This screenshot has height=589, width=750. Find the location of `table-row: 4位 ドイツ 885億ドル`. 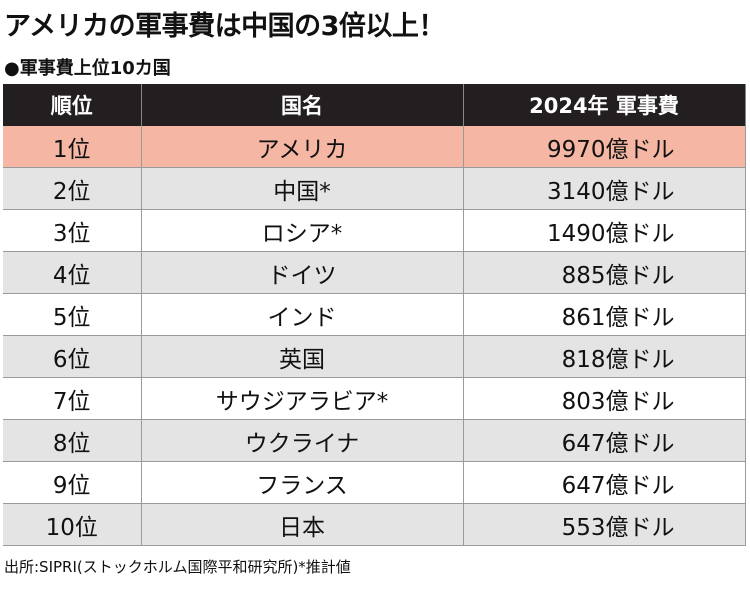

table-row: 4位 ドイツ 885億ドル is located at coordinates (374, 272).